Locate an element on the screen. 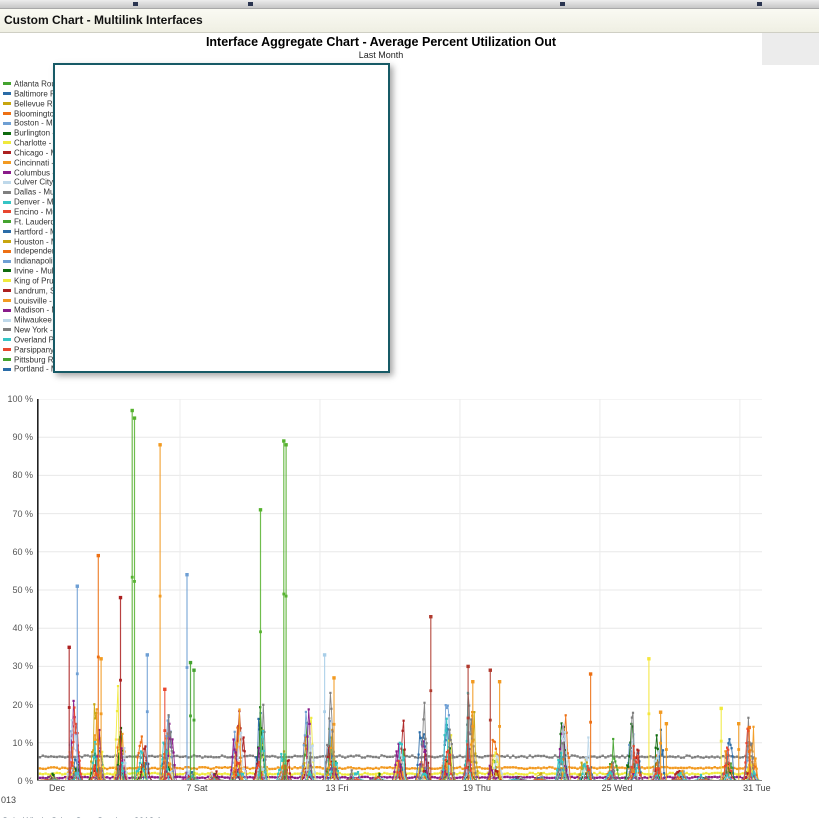 The height and width of the screenshot is (818, 819). x-tick-label: 13 Fri is located at coordinates (337, 788).